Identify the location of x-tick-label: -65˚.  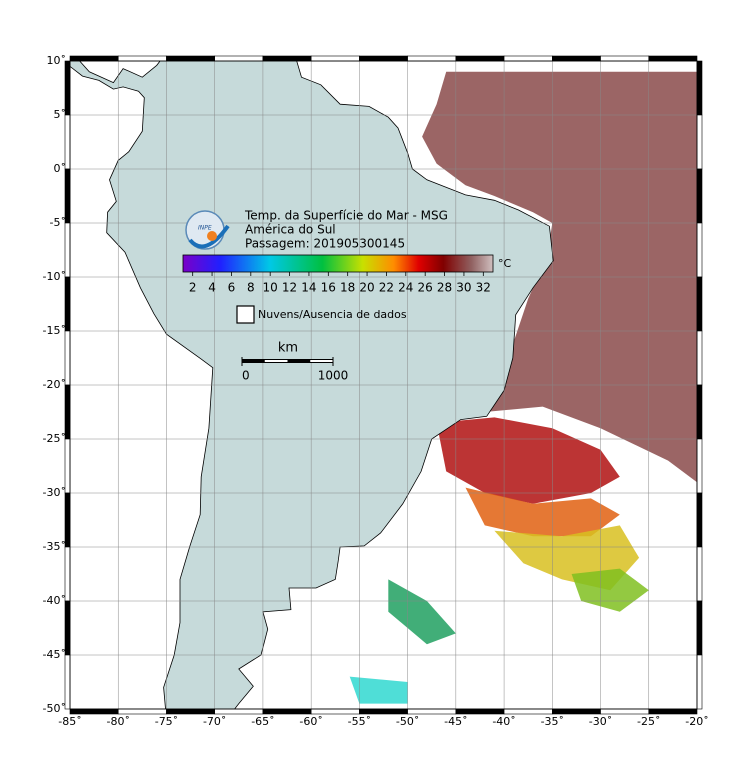
(262, 721).